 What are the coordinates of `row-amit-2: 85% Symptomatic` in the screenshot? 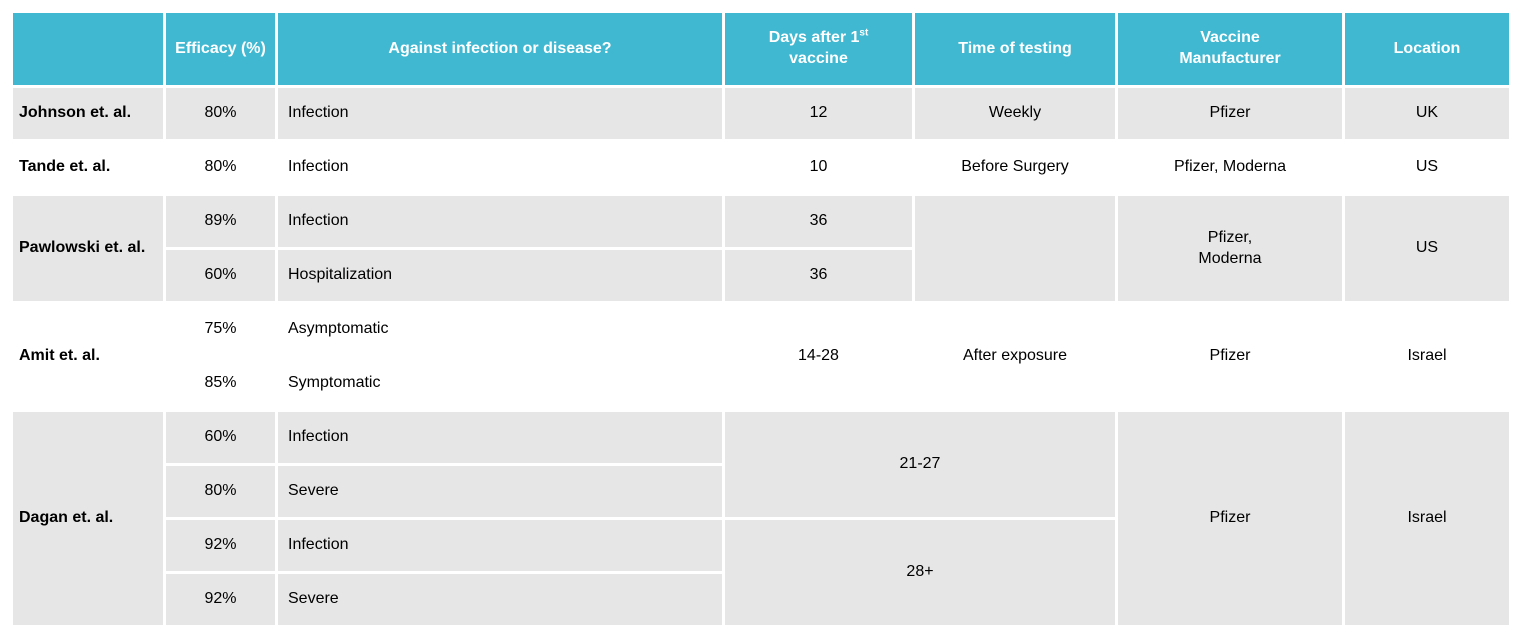 It's located at (761, 383).